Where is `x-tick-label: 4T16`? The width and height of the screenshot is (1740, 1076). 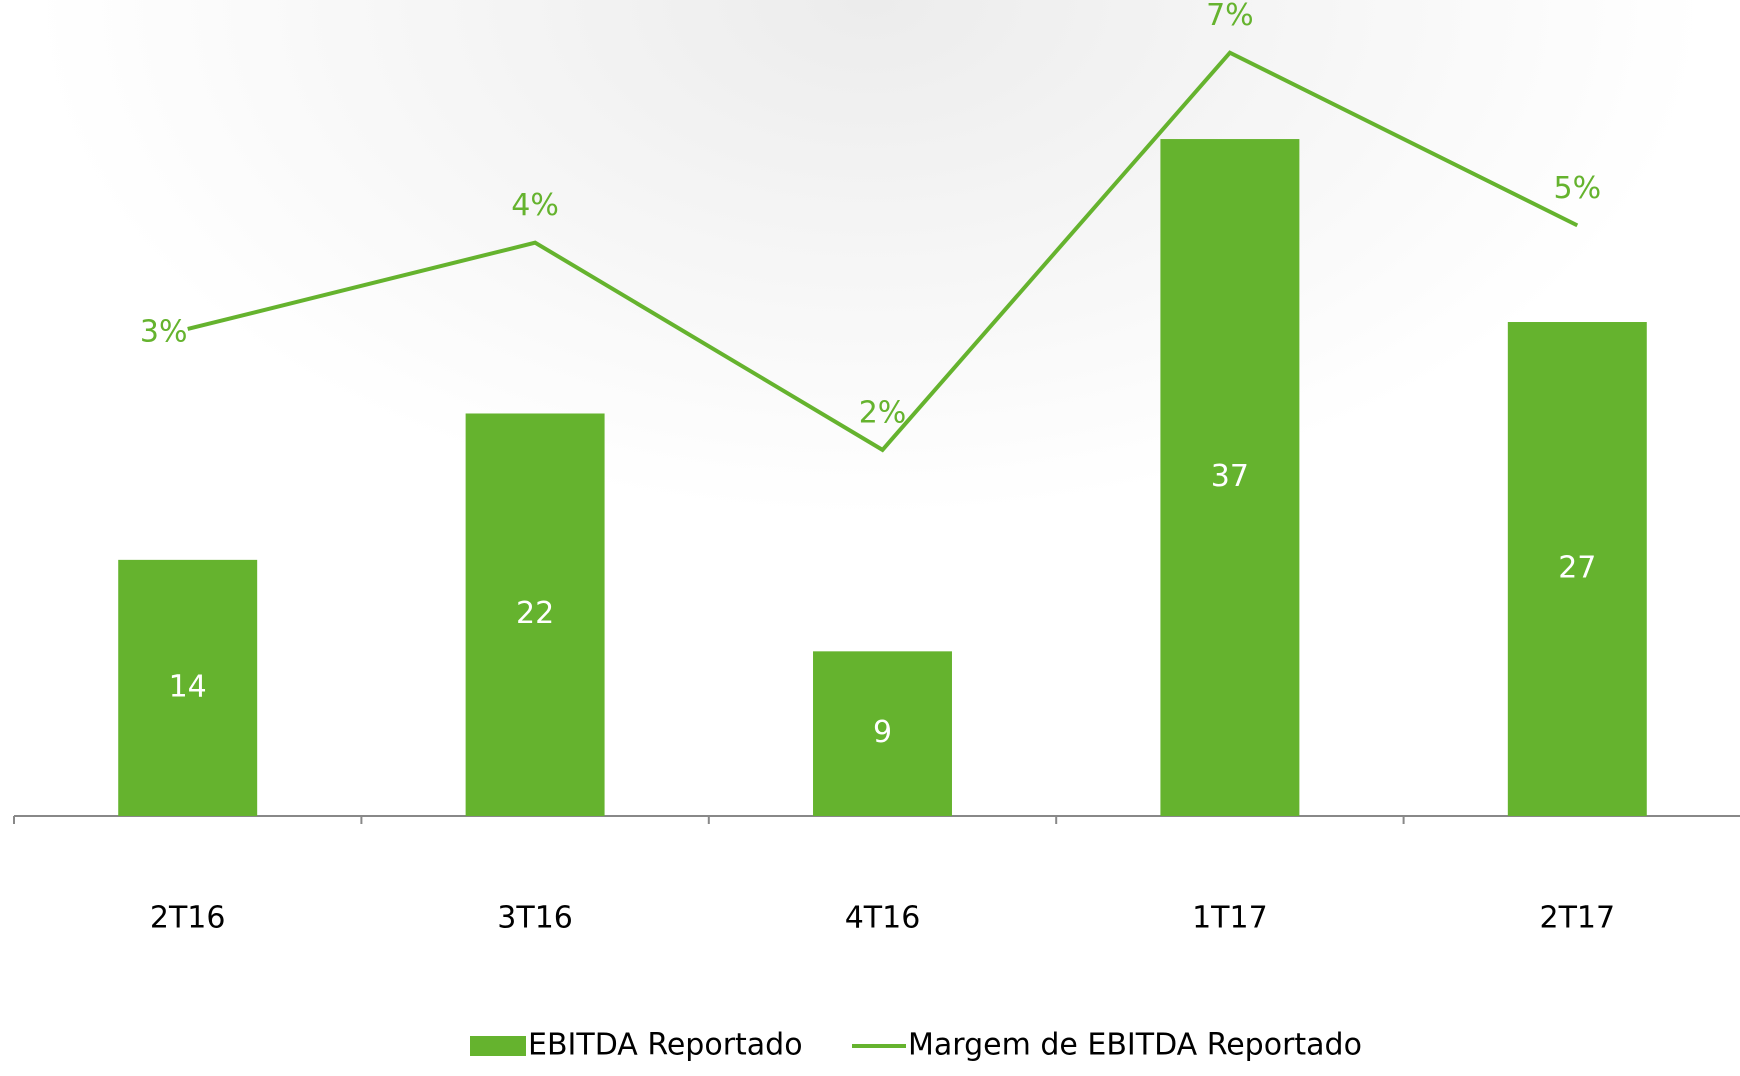 x-tick-label: 4T16 is located at coordinates (883, 918).